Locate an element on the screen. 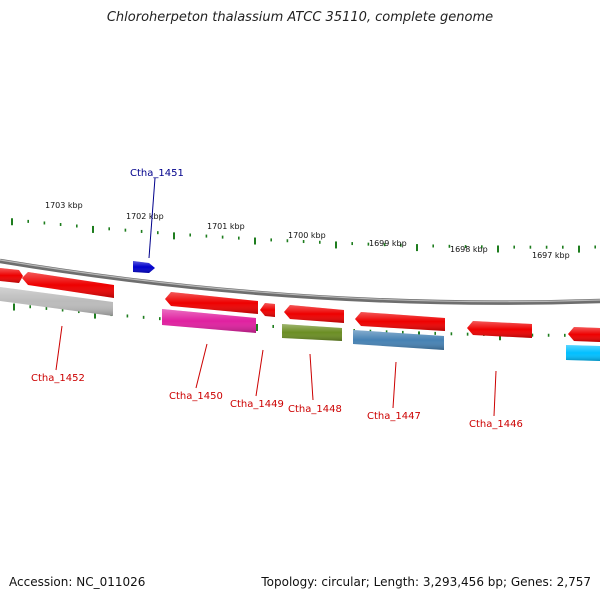  gene-label-ctha-1449: Ctha_1449 is located at coordinates (257, 404).